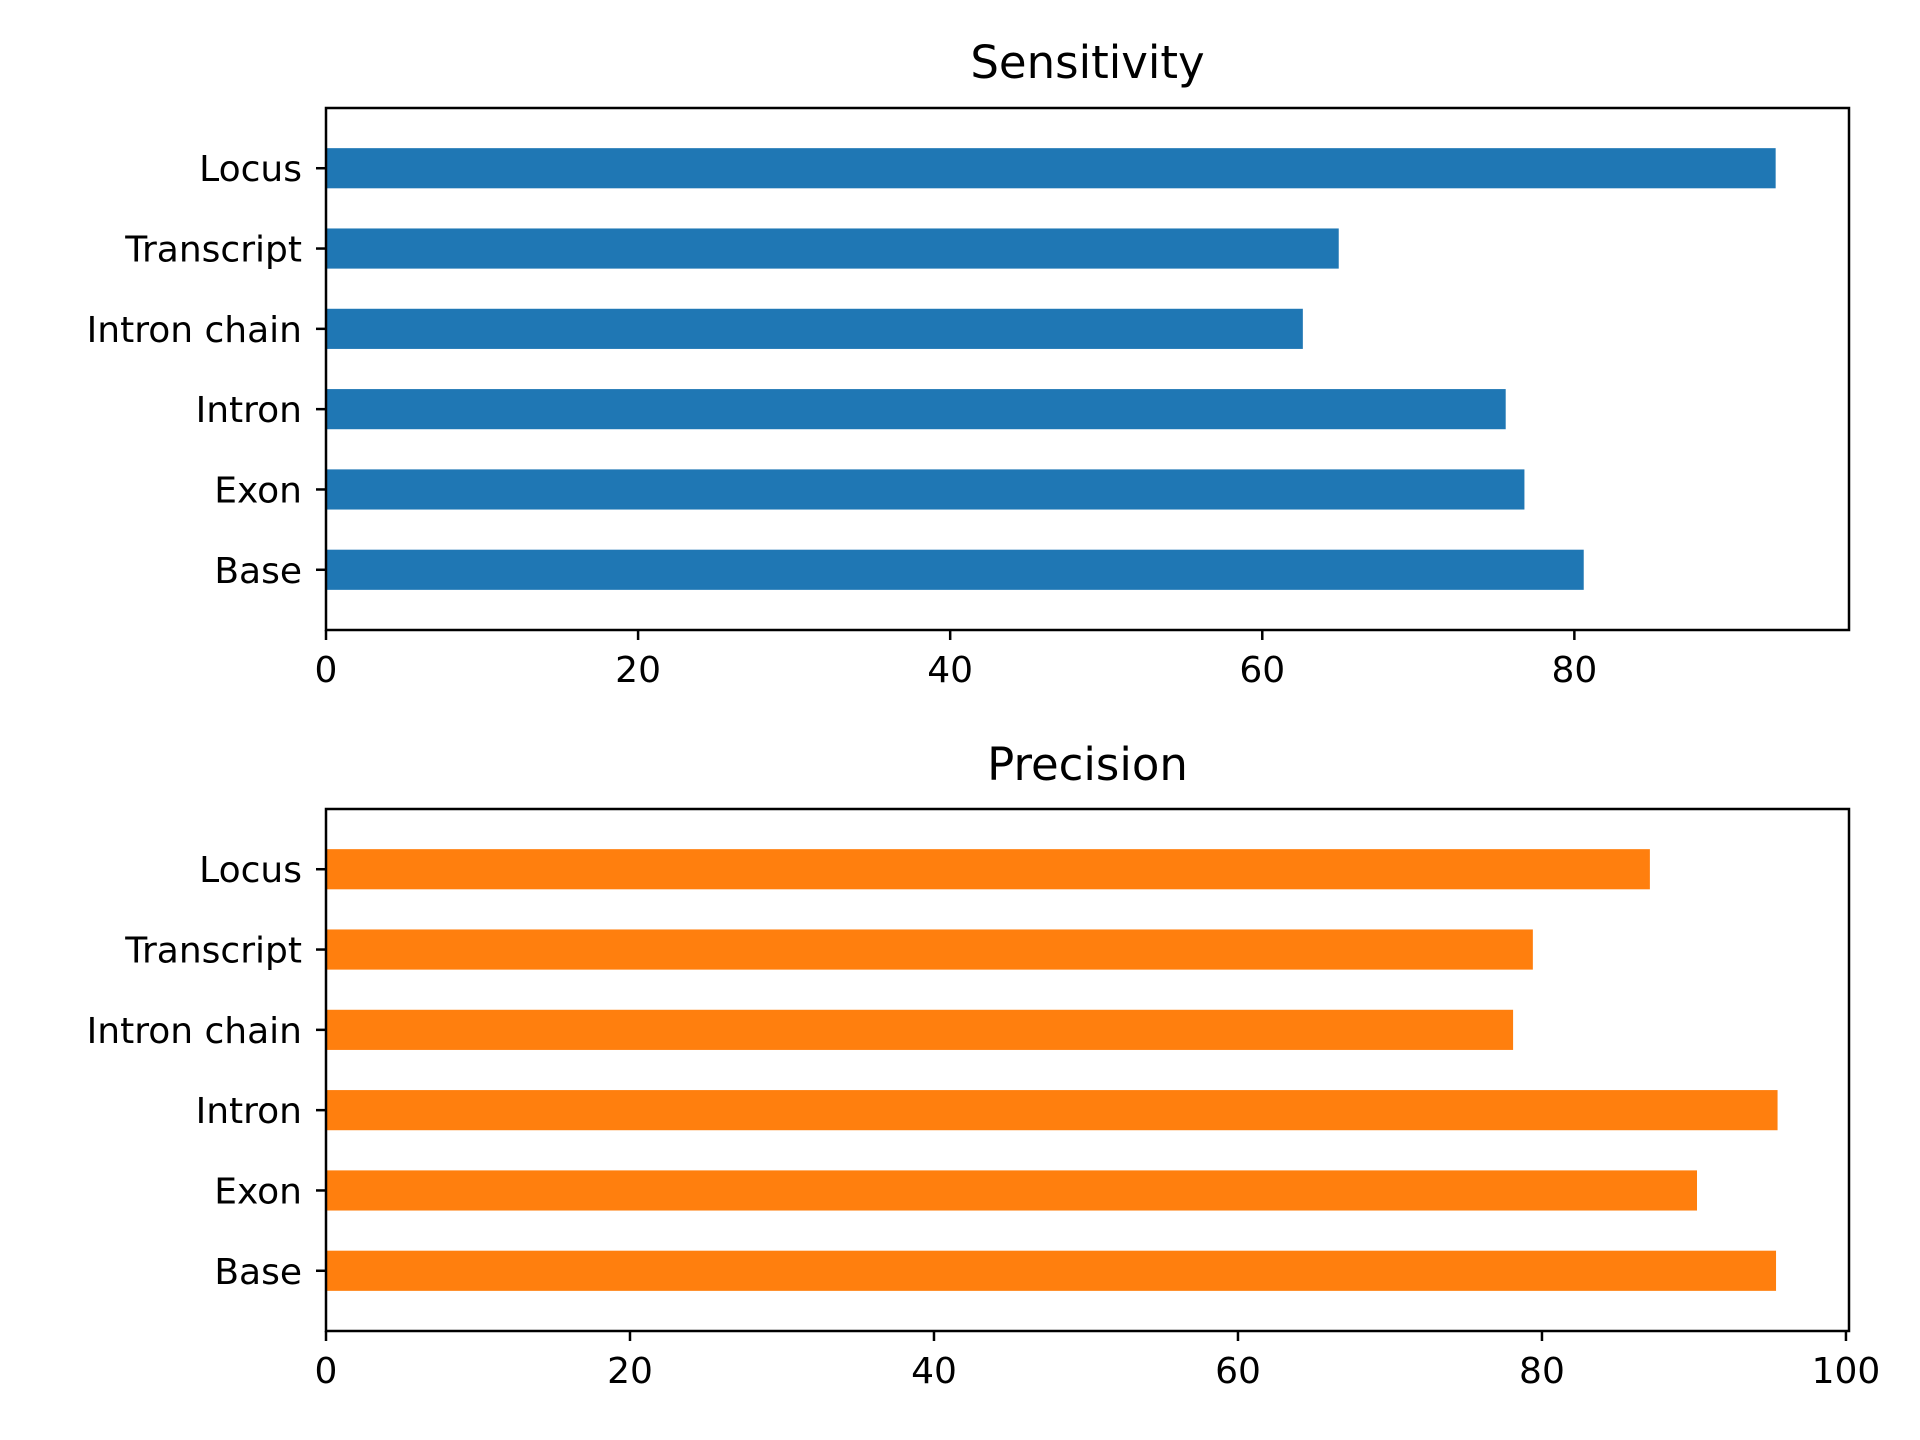 Image resolution: width=1920 pixels, height=1440 pixels. Describe the element at coordinates (934, 1371) in the screenshot. I see `precision-x-tick-label-40: 40` at that location.